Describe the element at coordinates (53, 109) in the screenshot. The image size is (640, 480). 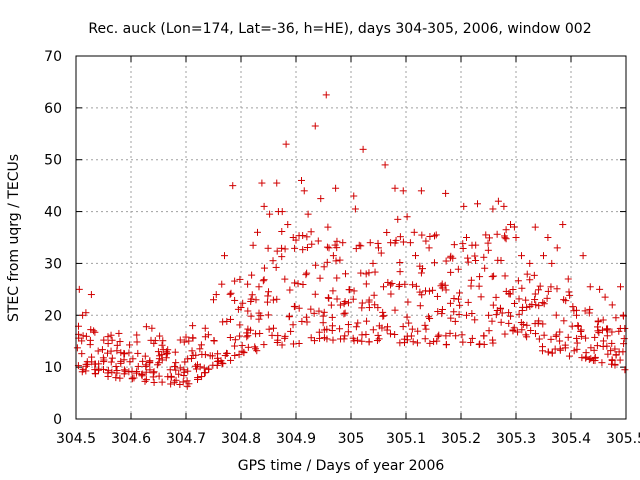
I see `y-tick-label: 60` at that location.